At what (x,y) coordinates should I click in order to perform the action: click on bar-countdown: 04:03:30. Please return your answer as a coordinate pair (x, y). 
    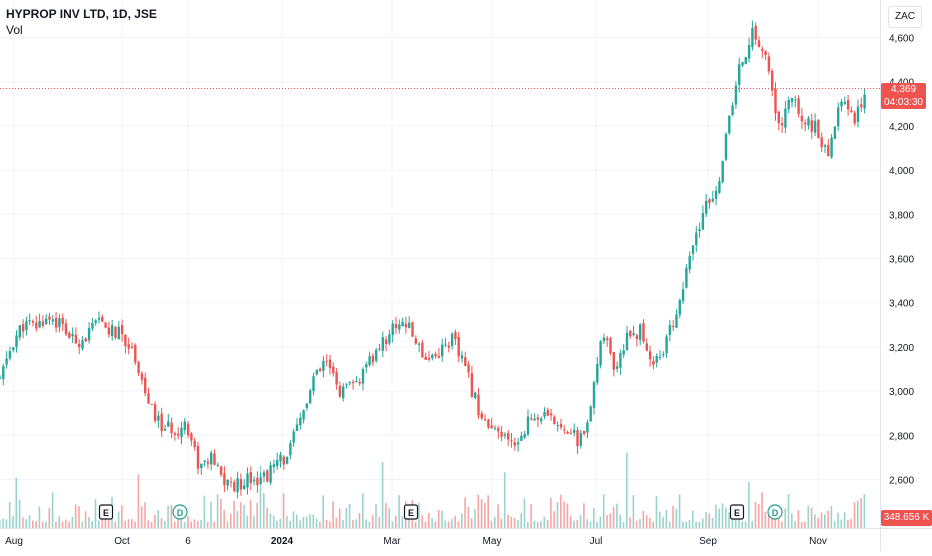
    Looking at the image, I should click on (903, 102).